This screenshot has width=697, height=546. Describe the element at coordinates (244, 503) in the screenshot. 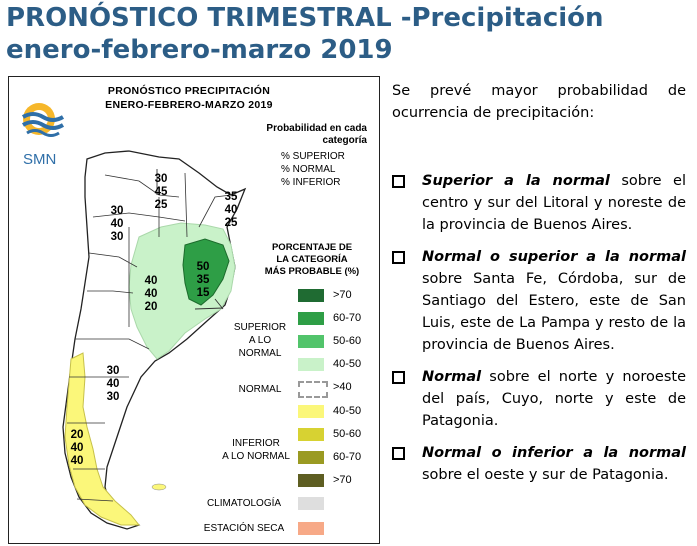

I see `legend-climatologia-label: CLIMATOLOGÍA` at that location.